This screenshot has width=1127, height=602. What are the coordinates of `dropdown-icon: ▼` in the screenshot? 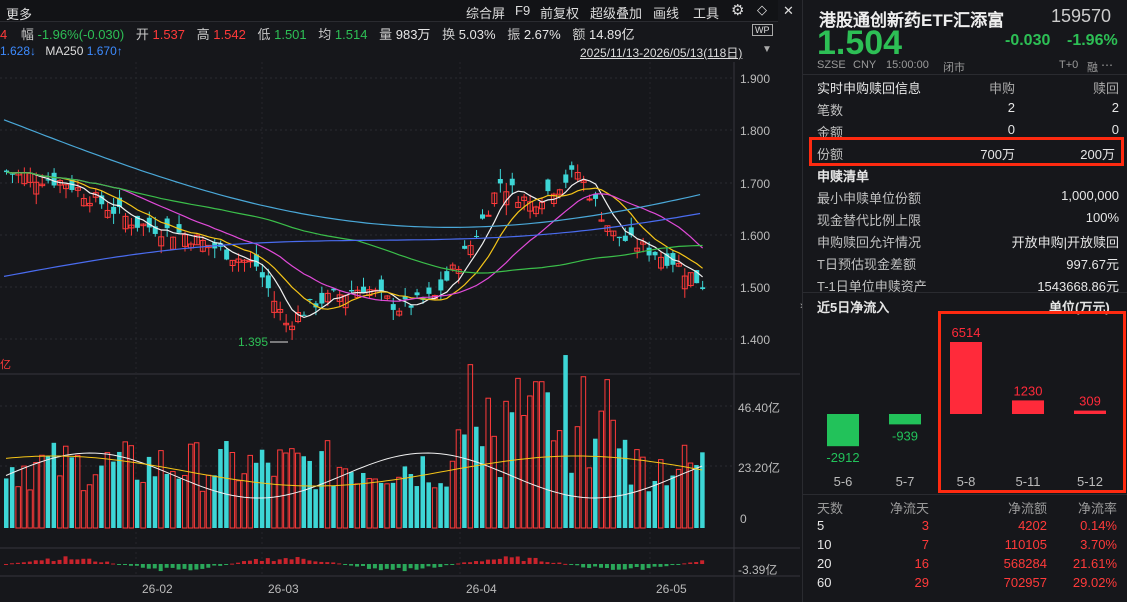 It's located at (767, 49).